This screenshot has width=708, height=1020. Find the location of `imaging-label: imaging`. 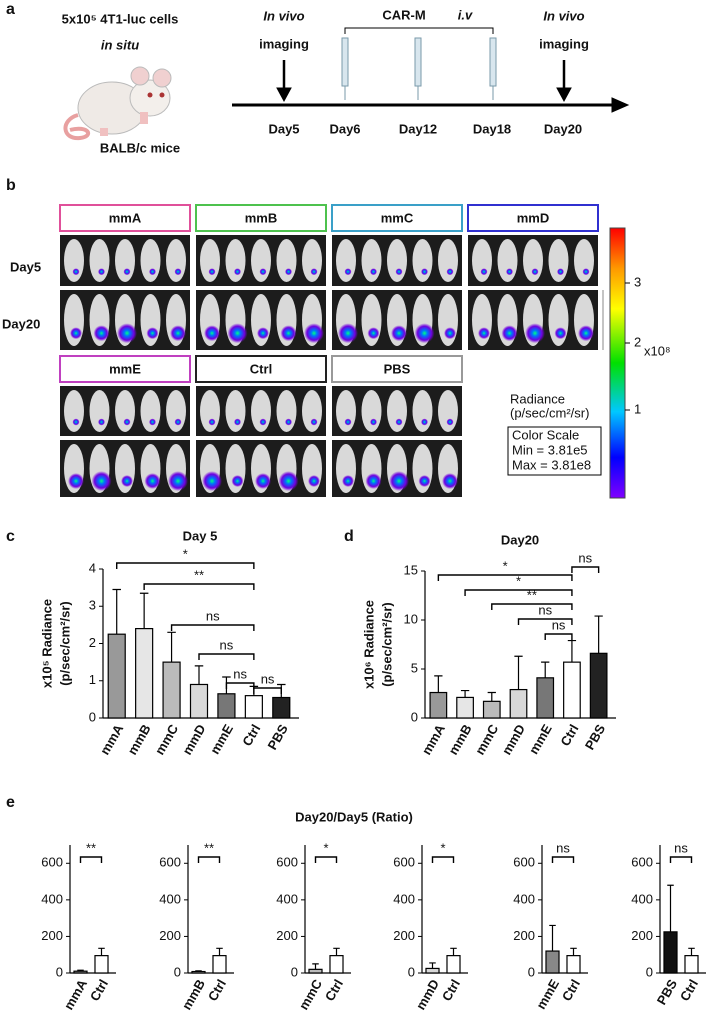

imaging-label: imaging is located at coordinates (284, 43).